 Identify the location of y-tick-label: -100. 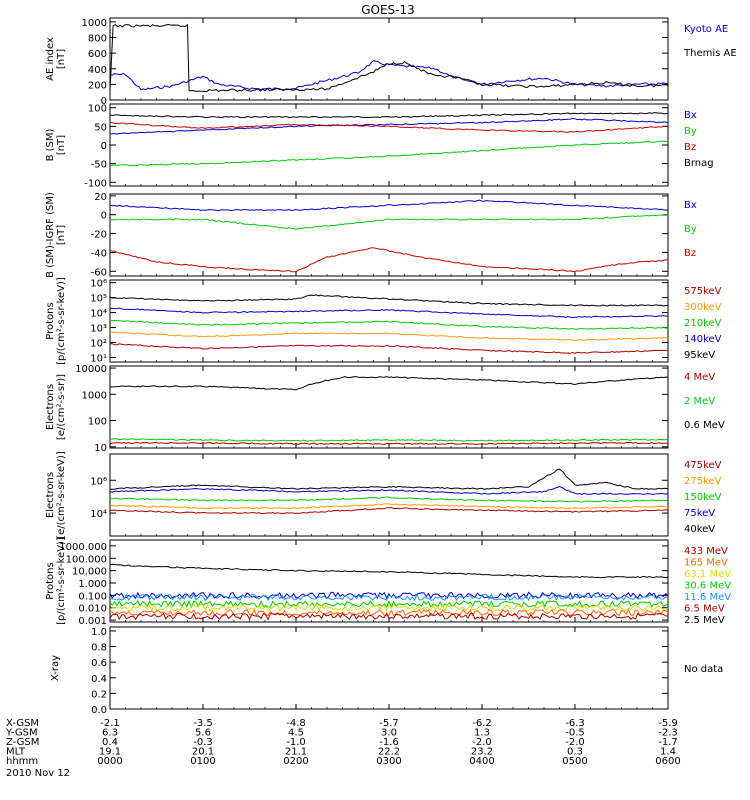
(95, 183).